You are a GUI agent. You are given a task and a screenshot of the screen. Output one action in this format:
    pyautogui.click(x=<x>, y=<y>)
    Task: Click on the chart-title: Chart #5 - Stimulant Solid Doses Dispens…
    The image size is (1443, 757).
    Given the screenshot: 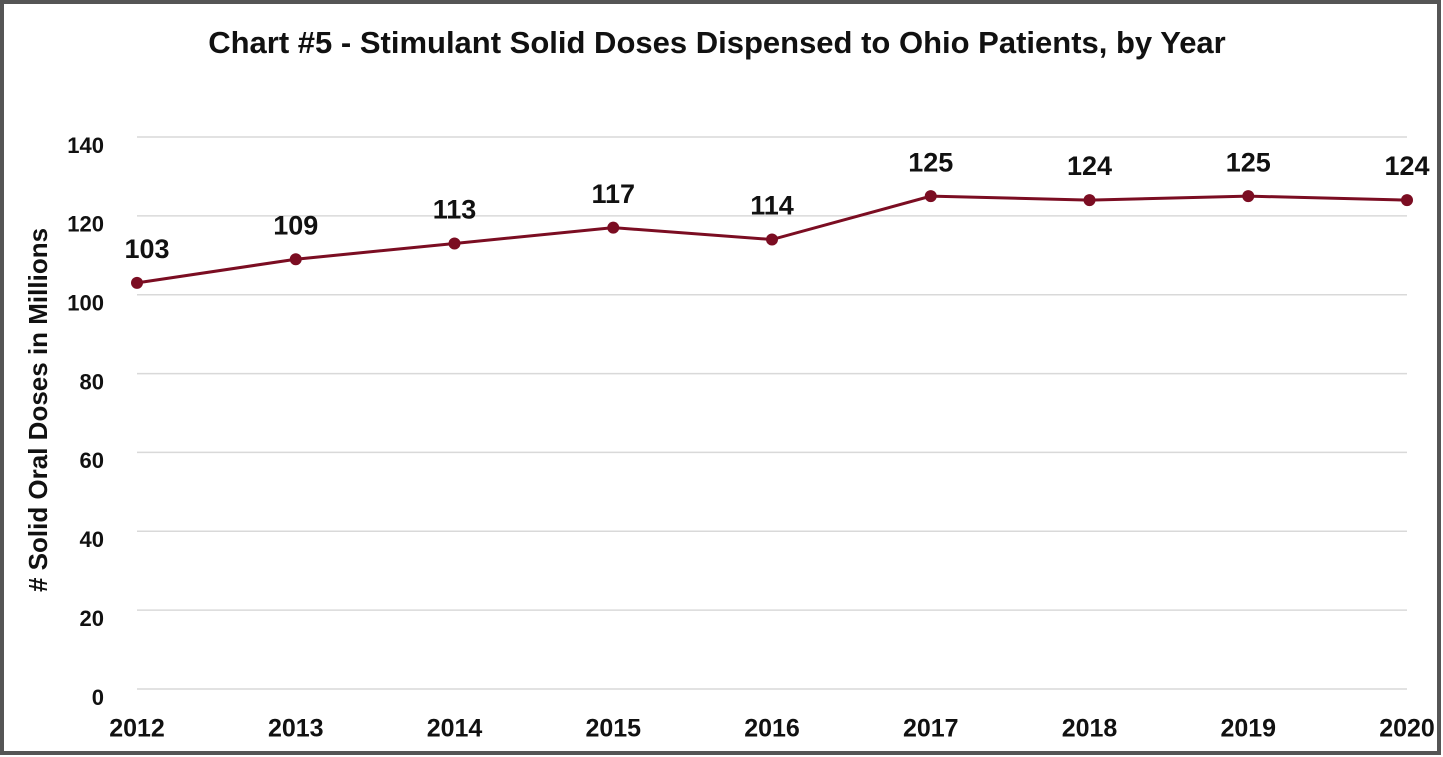 What is the action you would take?
    pyautogui.click(x=717, y=42)
    